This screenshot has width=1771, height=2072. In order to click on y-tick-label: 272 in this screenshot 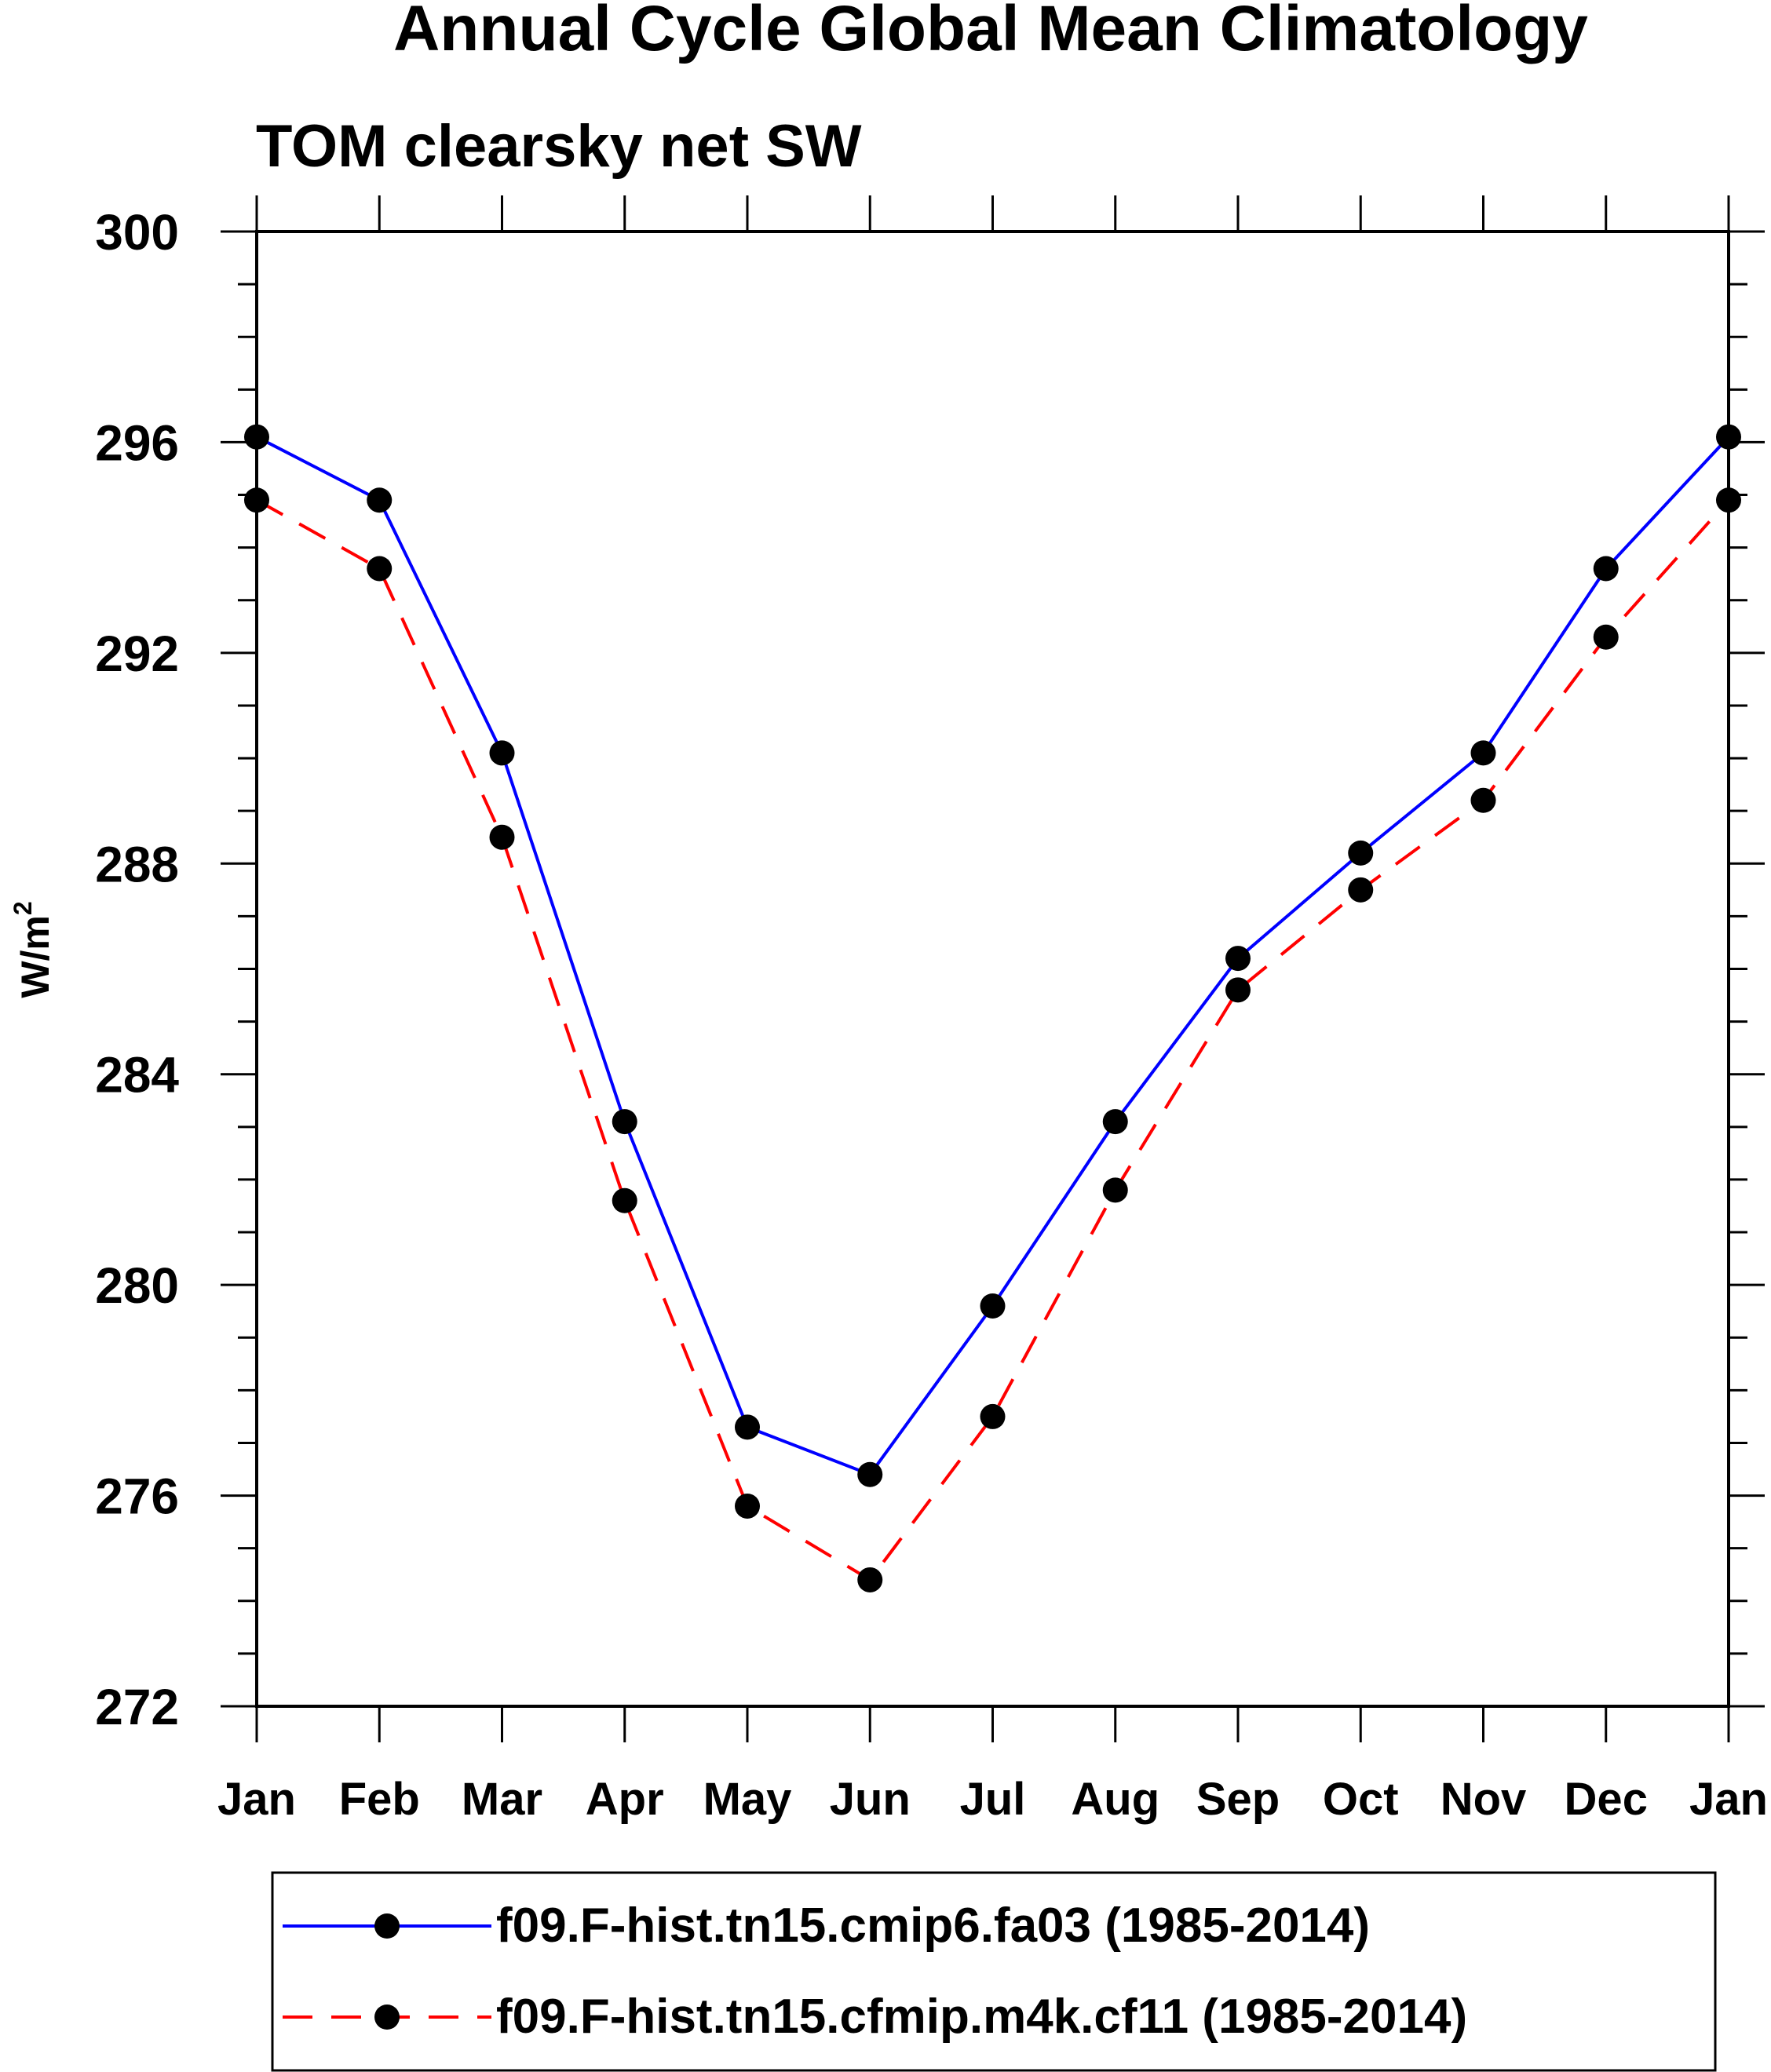, I will do `click(137, 1707)`.